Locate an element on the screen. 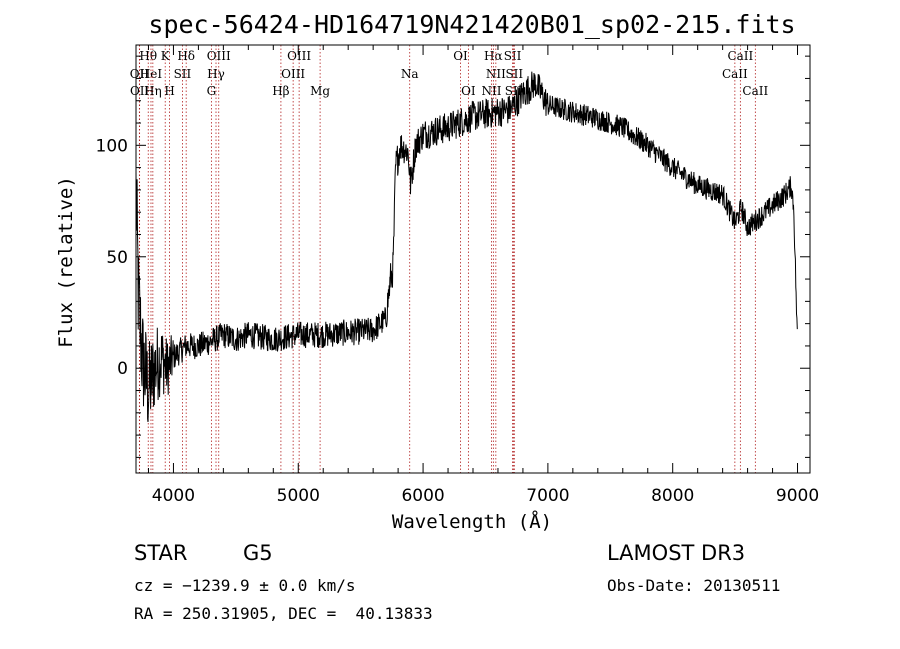 The image size is (900, 649). x-tick-label: 5000 is located at coordinates (298, 496).